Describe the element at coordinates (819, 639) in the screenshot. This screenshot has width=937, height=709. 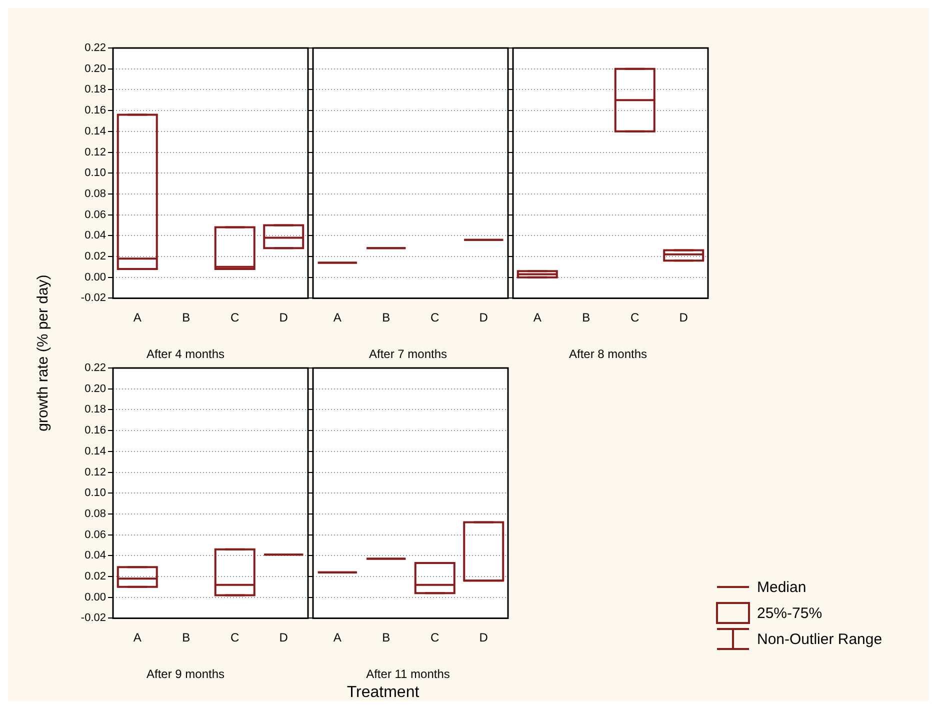
I see `text: Non-Outlier Range` at that location.